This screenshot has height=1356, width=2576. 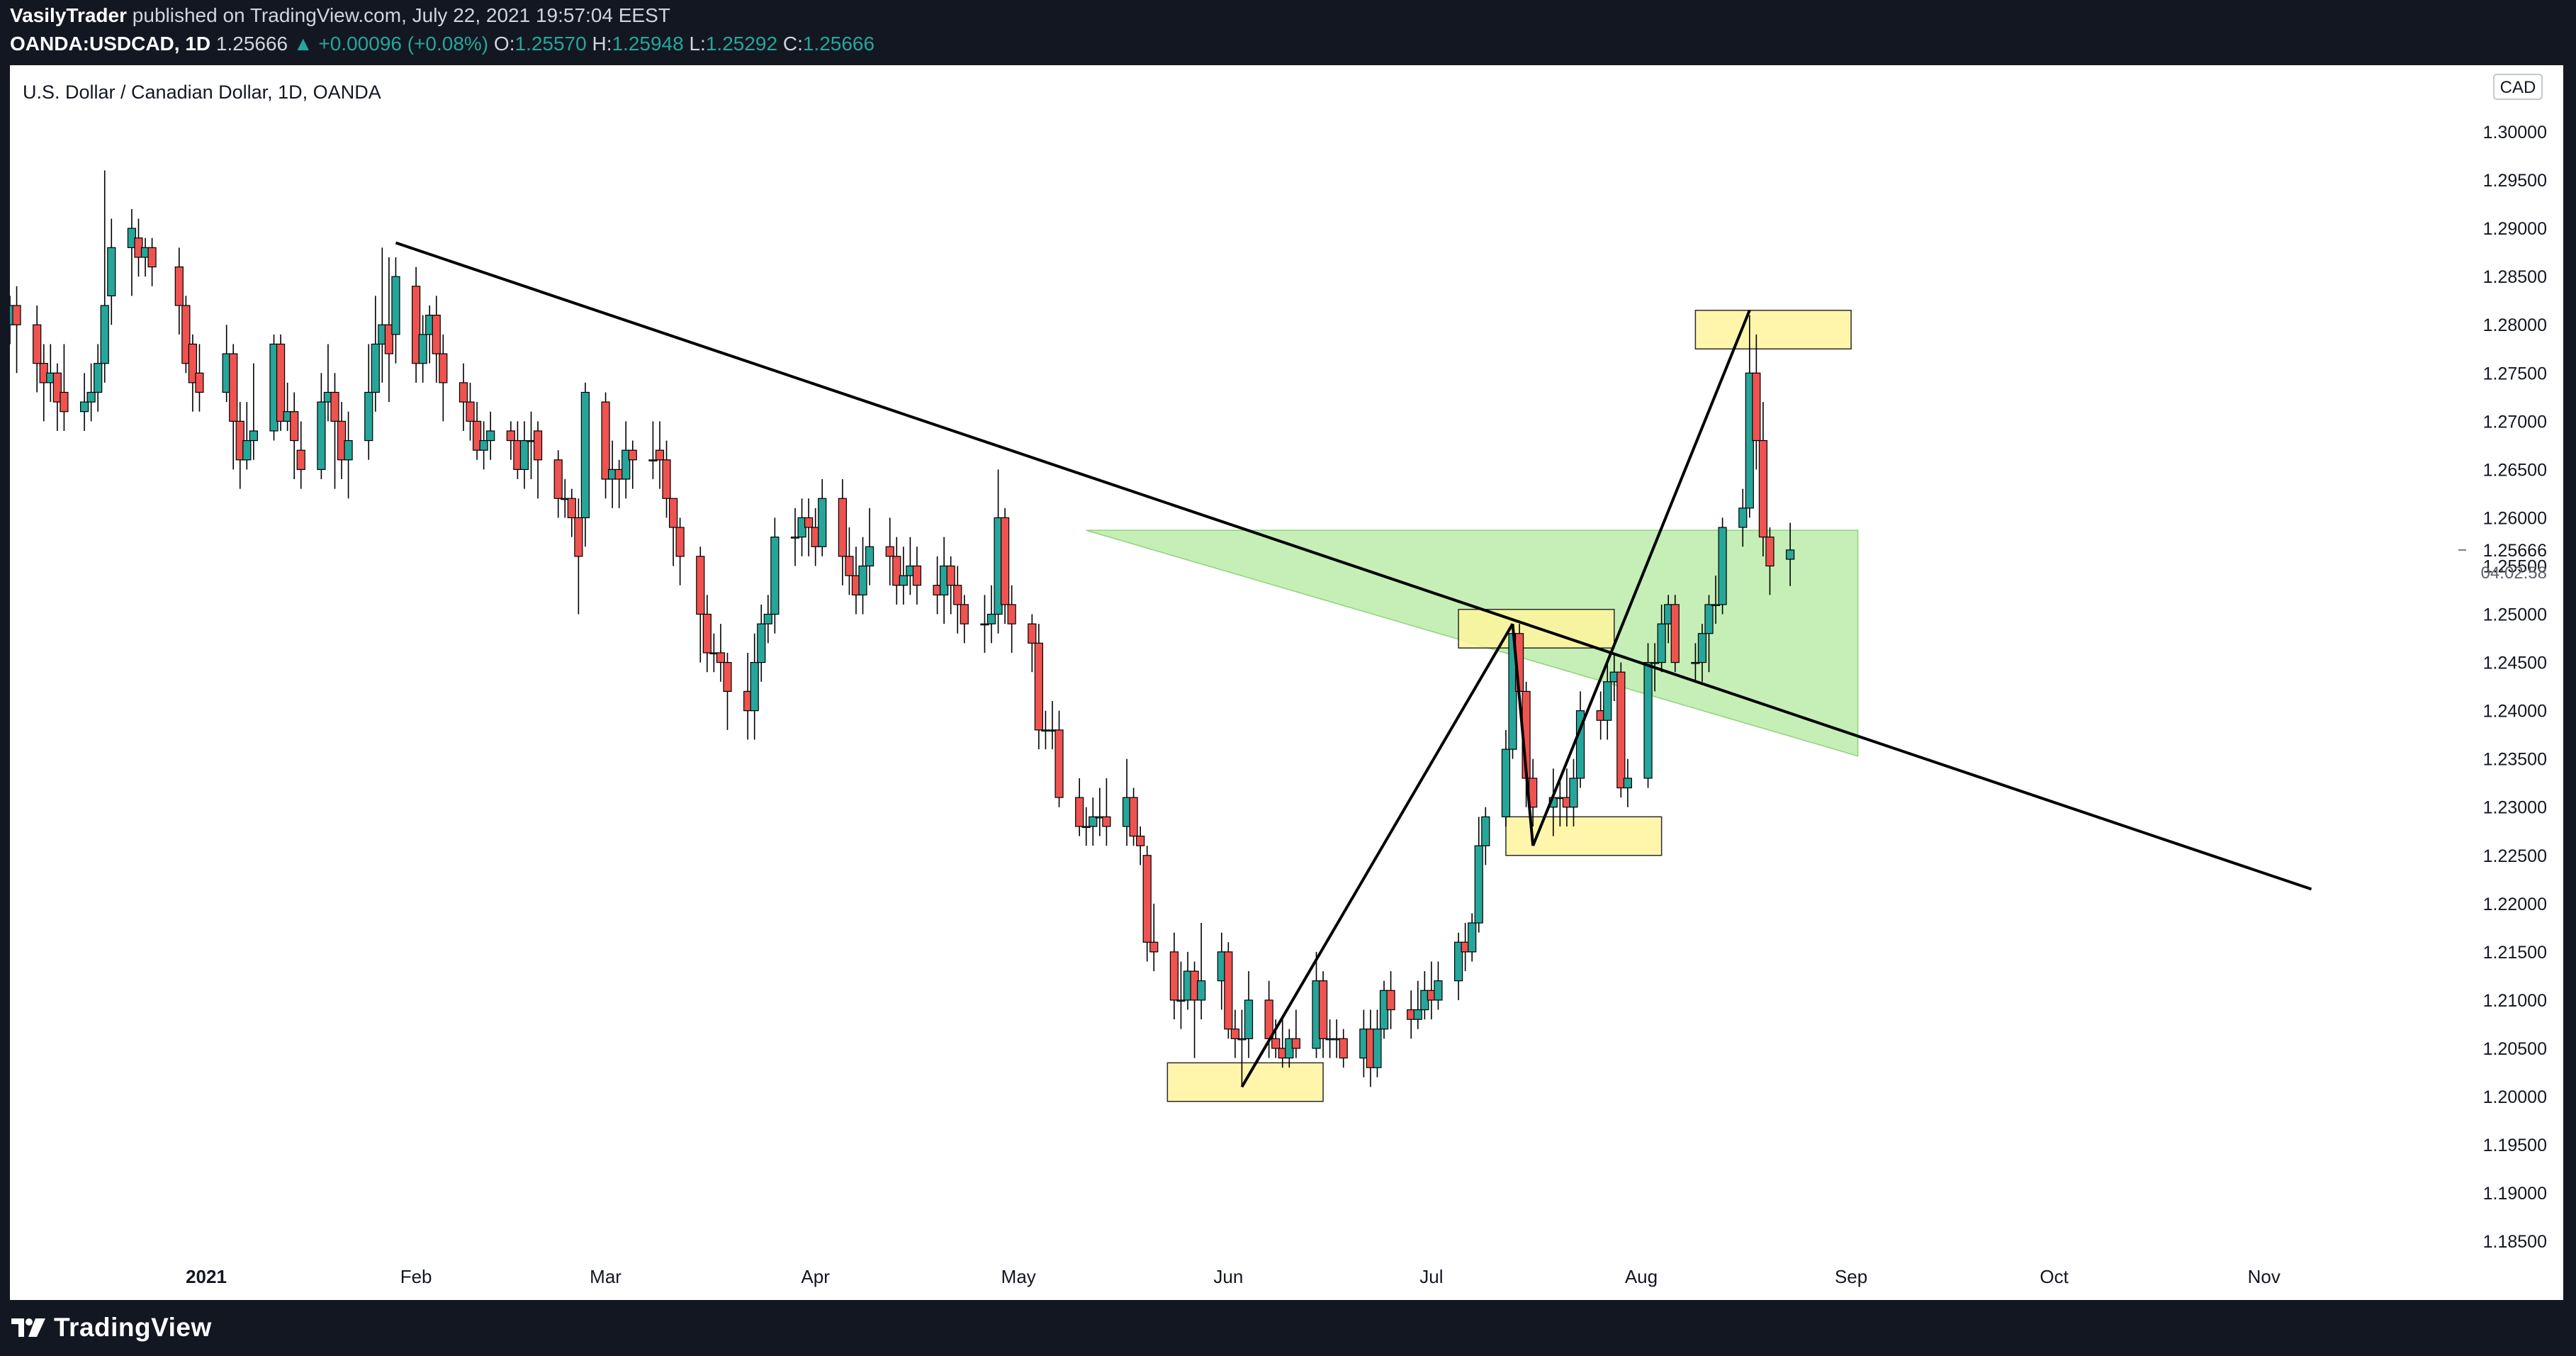 I want to click on close-label: C:, so click(x=792, y=44).